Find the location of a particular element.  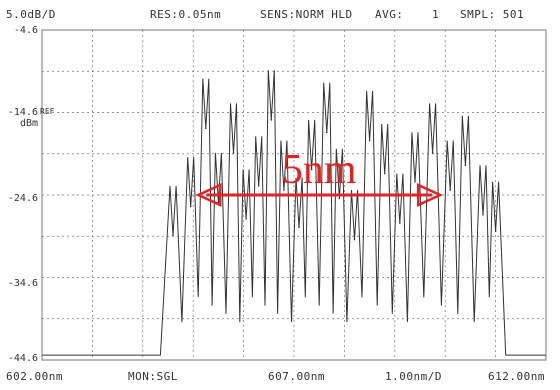

ref-unit: dBm is located at coordinates (28, 123).